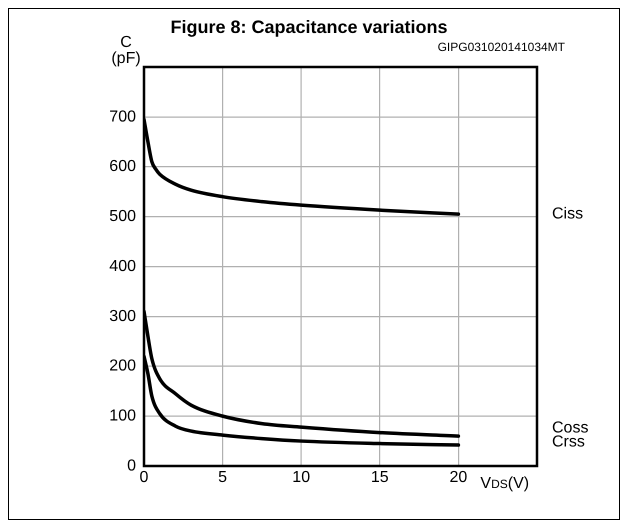 Image resolution: width=628 pixels, height=528 pixels. Describe the element at coordinates (122, 217) in the screenshot. I see `y-tick-label: 500` at that location.